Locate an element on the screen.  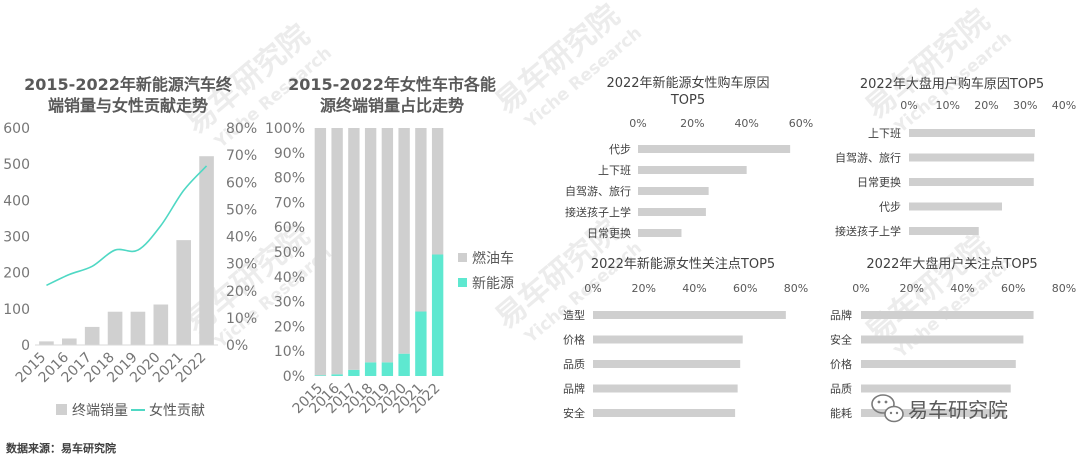
chart-title-line: 2015-2022年新能源汽车终 is located at coordinates (128, 84).